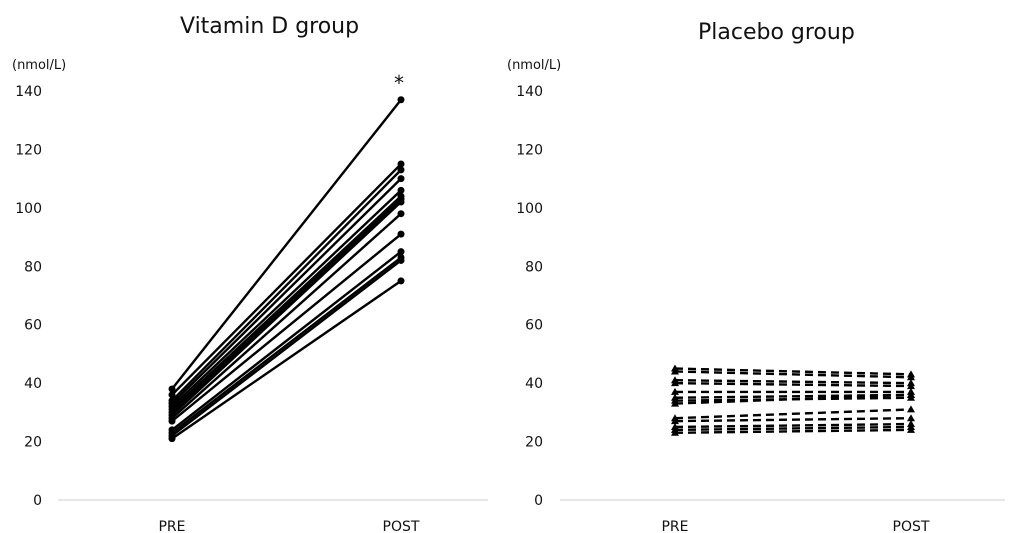 Image resolution: width=1015 pixels, height=533 pixels. I want to click on chart-title: Placebo group, so click(776, 32).